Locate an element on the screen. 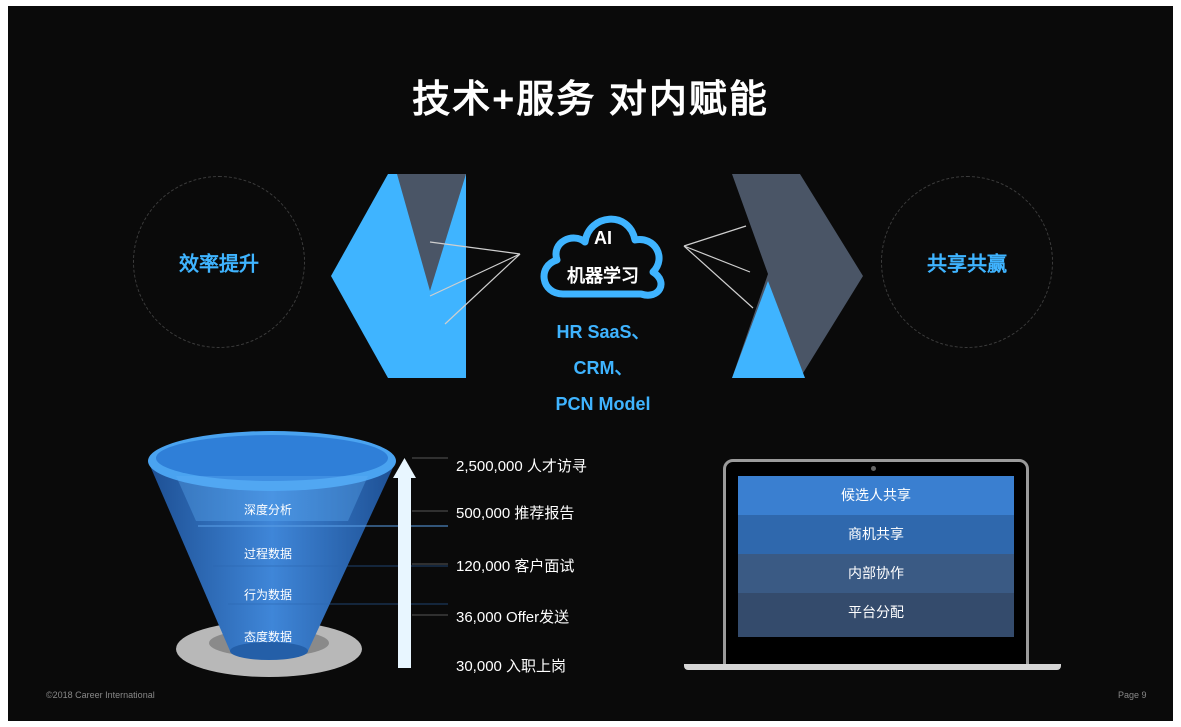 The width and height of the screenshot is (1181, 727). left-circle: 效率提升 is located at coordinates (219, 262).